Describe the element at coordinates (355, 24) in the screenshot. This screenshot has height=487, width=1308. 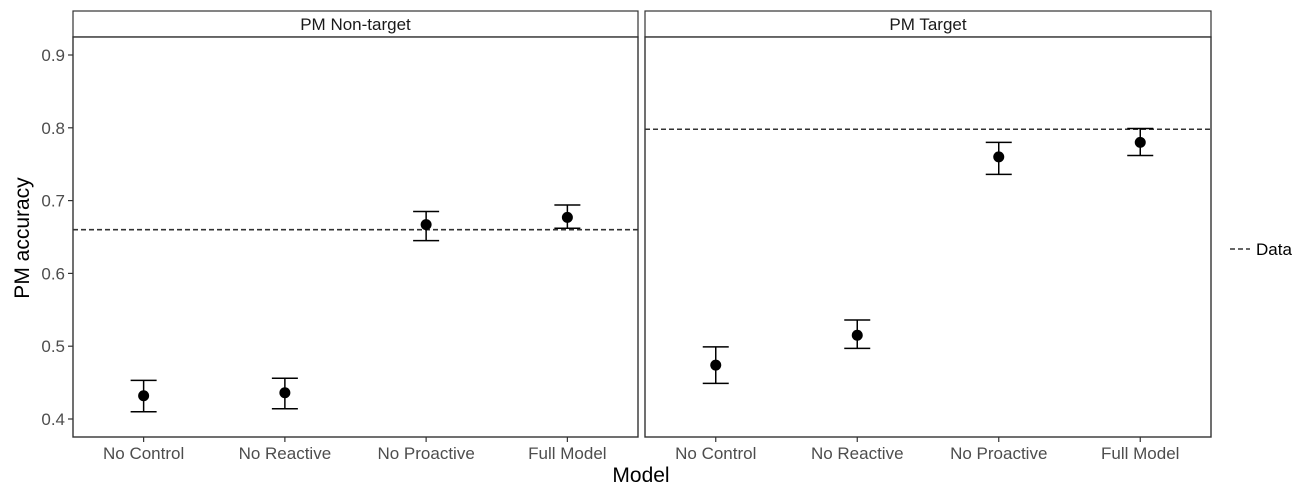
I see `panel-title: PM Non-target` at that location.